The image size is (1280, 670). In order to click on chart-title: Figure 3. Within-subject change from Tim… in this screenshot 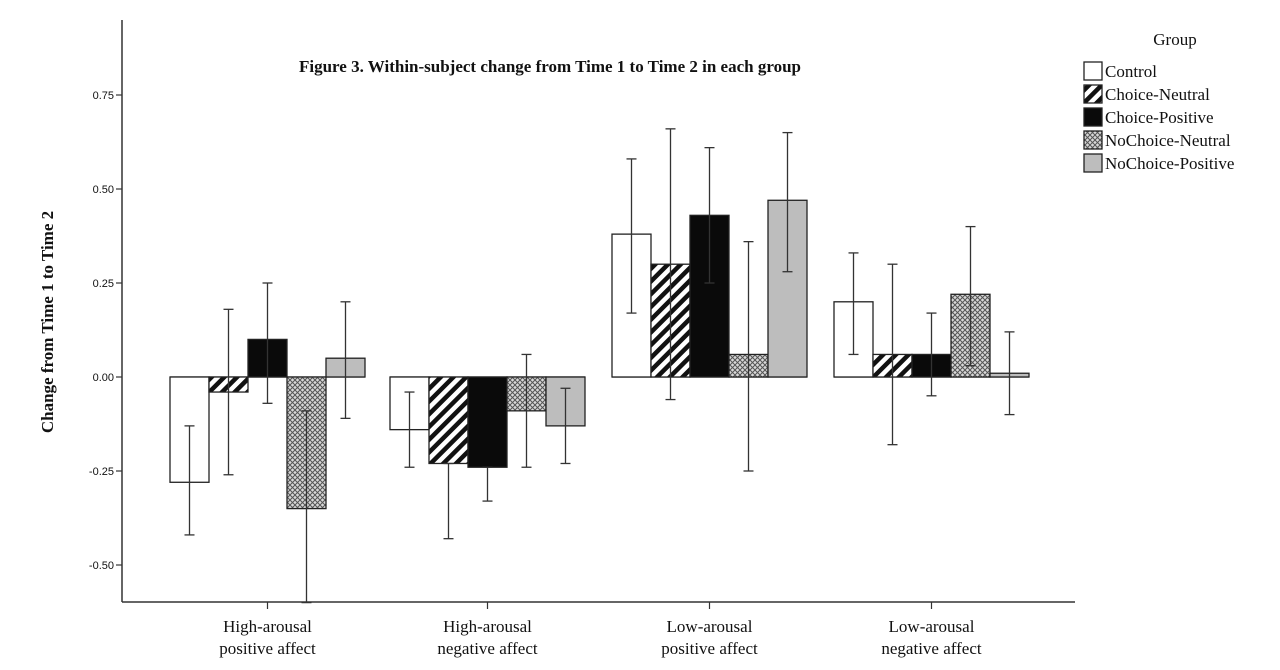, I will do `click(550, 66)`.